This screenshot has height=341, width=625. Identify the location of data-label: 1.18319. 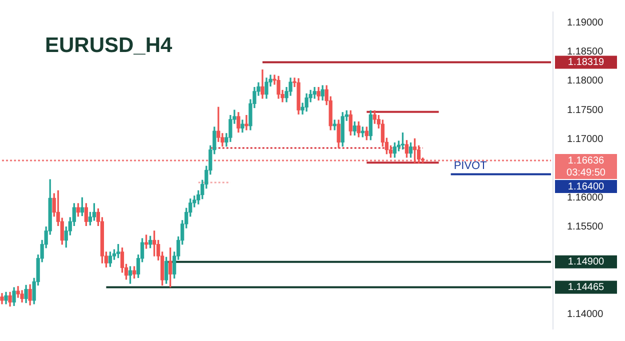
(586, 62).